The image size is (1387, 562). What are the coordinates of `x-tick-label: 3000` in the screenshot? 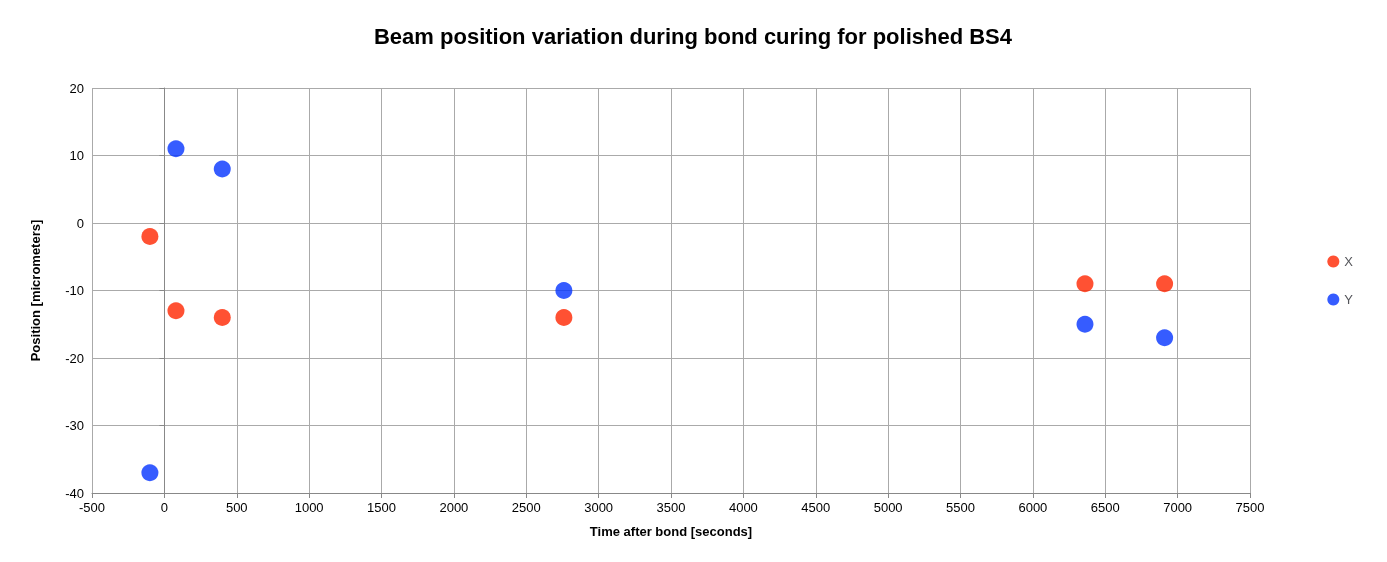 It's located at (599, 507).